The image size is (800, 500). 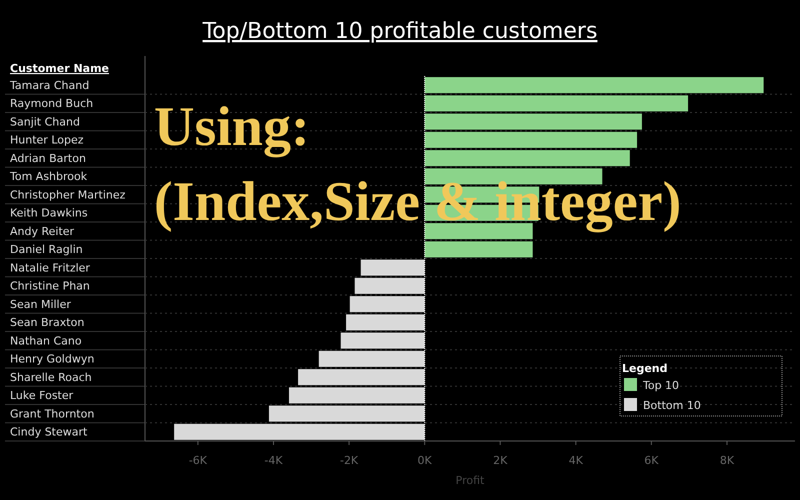 I want to click on y-tick-label: Natalie Fritzler, so click(x=50, y=267).